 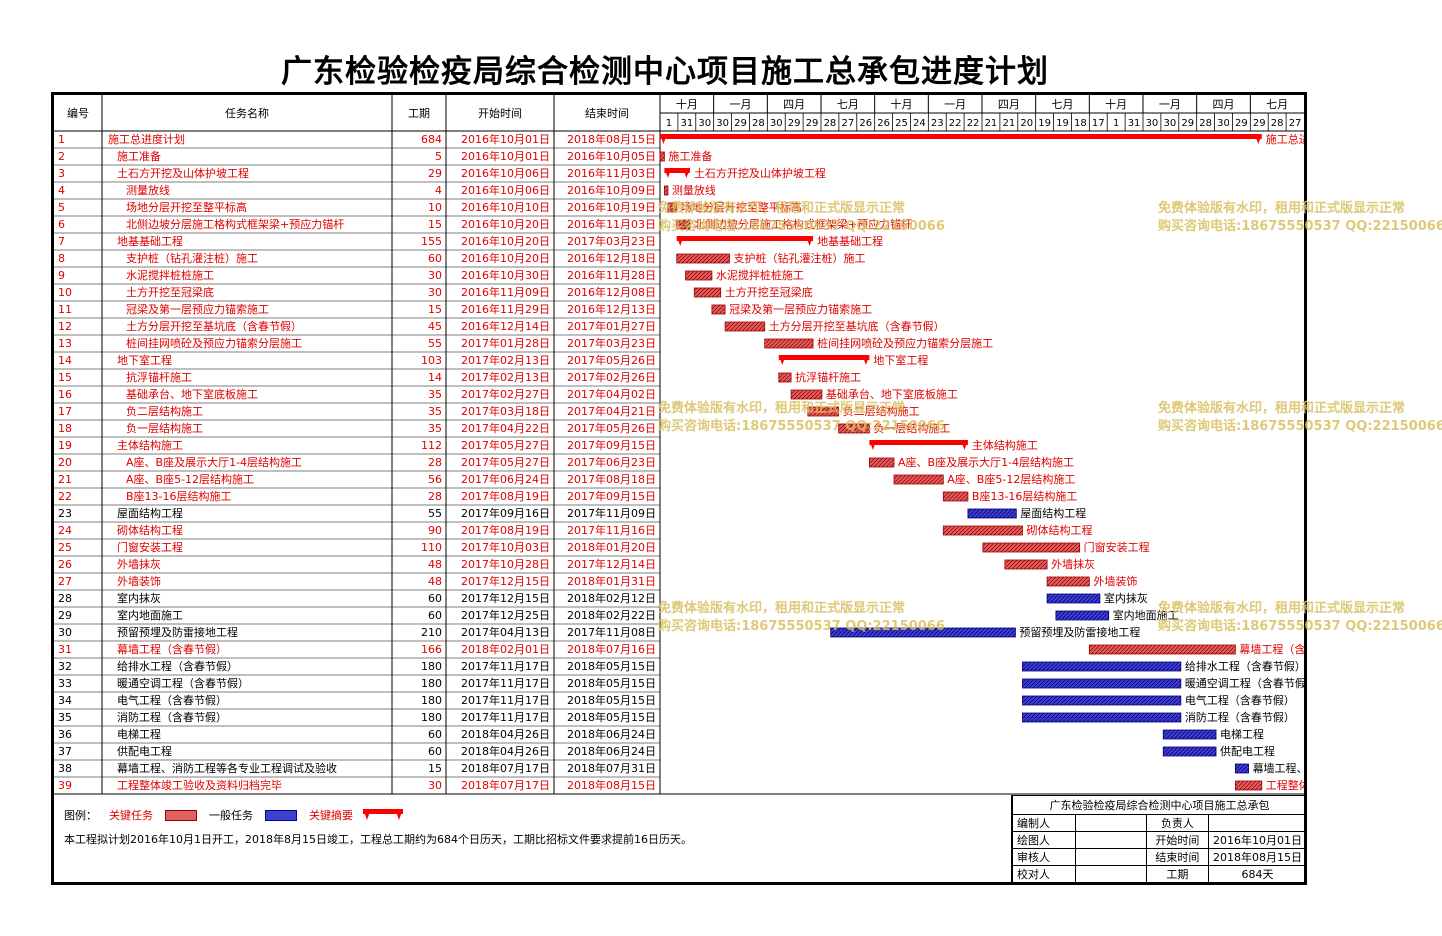 What do you see at coordinates (431, 547) in the screenshot?
I see `task-duration: 110` at bounding box center [431, 547].